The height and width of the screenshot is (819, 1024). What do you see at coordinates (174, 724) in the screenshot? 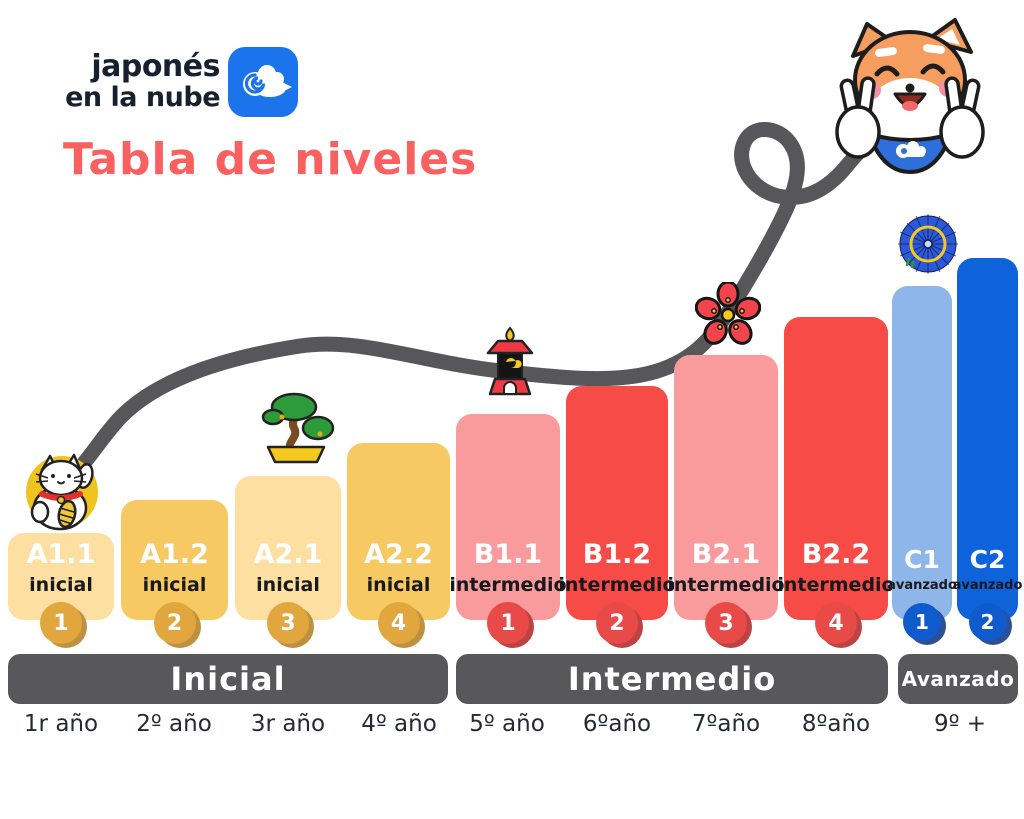
I see `year-label-2: 2º año` at bounding box center [174, 724].